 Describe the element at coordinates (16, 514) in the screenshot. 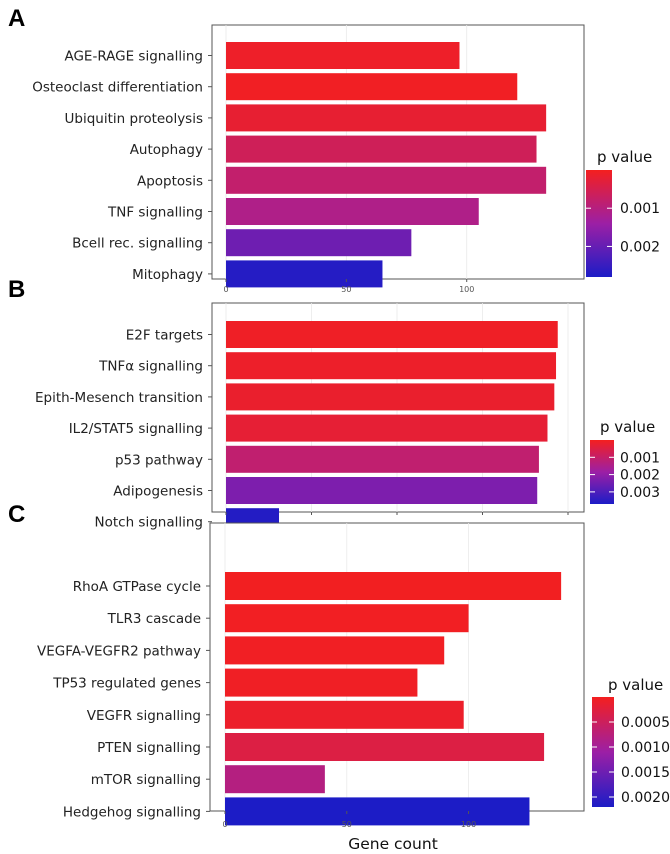

I see `panel-label: C` at that location.